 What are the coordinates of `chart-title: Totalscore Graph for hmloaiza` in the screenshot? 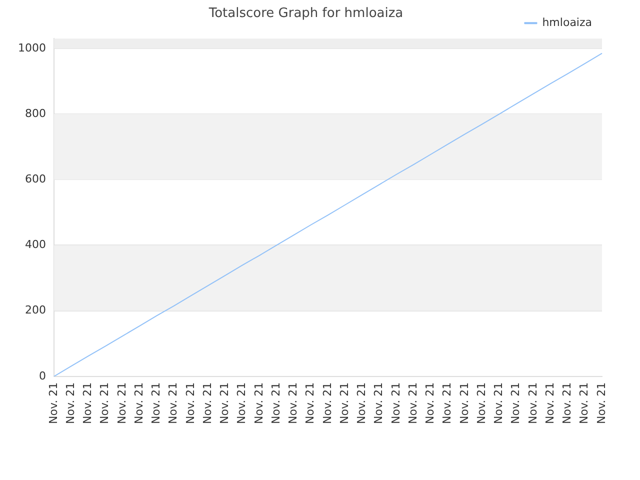 It's located at (306, 14).